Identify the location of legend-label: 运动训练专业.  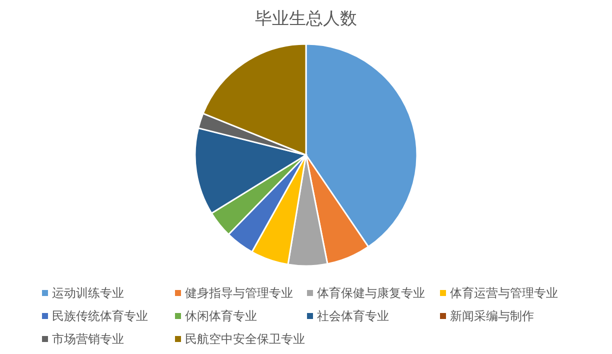
(88, 293).